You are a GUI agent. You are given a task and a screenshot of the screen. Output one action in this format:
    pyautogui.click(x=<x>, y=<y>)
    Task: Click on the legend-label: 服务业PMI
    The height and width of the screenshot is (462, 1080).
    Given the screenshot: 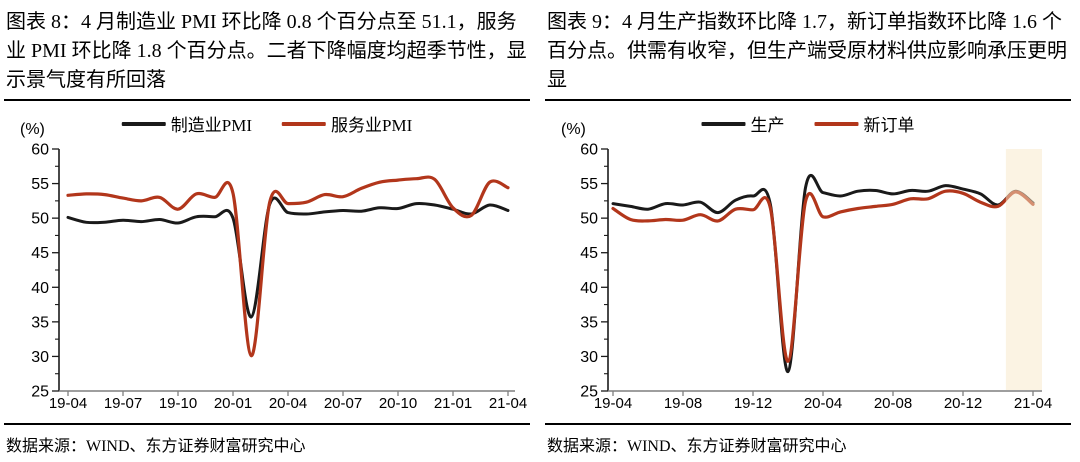 What is the action you would take?
    pyautogui.click(x=372, y=125)
    